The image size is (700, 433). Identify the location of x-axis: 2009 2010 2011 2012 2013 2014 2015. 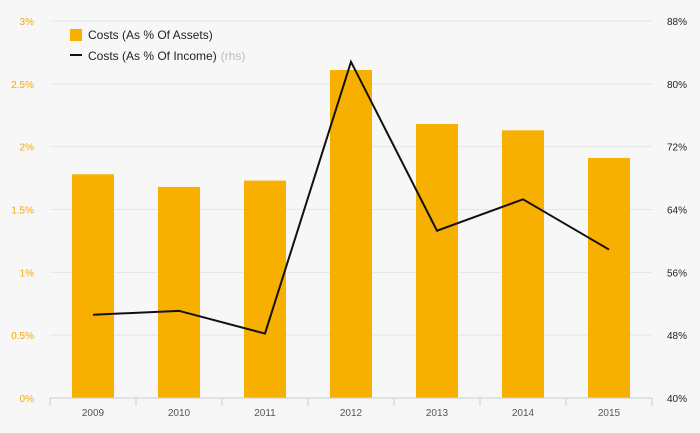
(351, 408).